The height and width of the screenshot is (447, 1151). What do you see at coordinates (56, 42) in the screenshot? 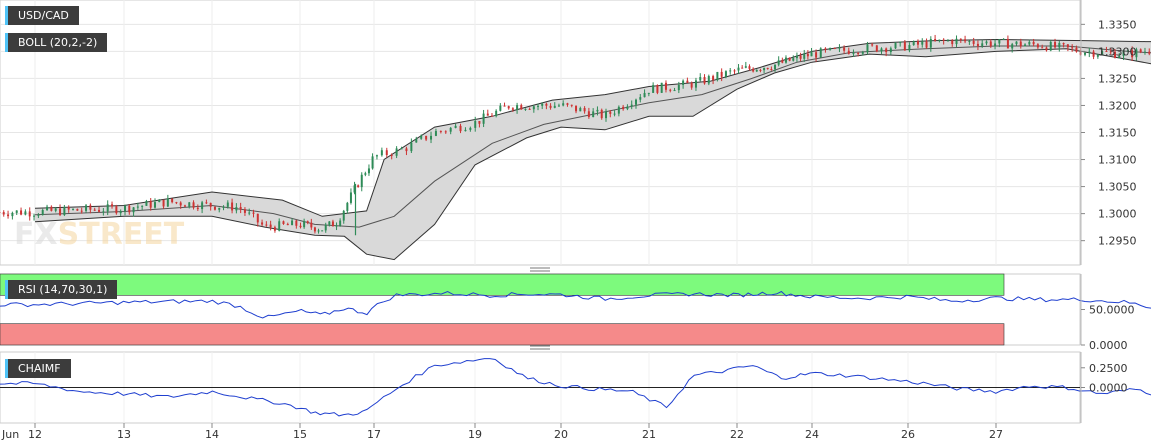
I see `bollinger-label: BOLL (20,2,-2)` at bounding box center [56, 42].